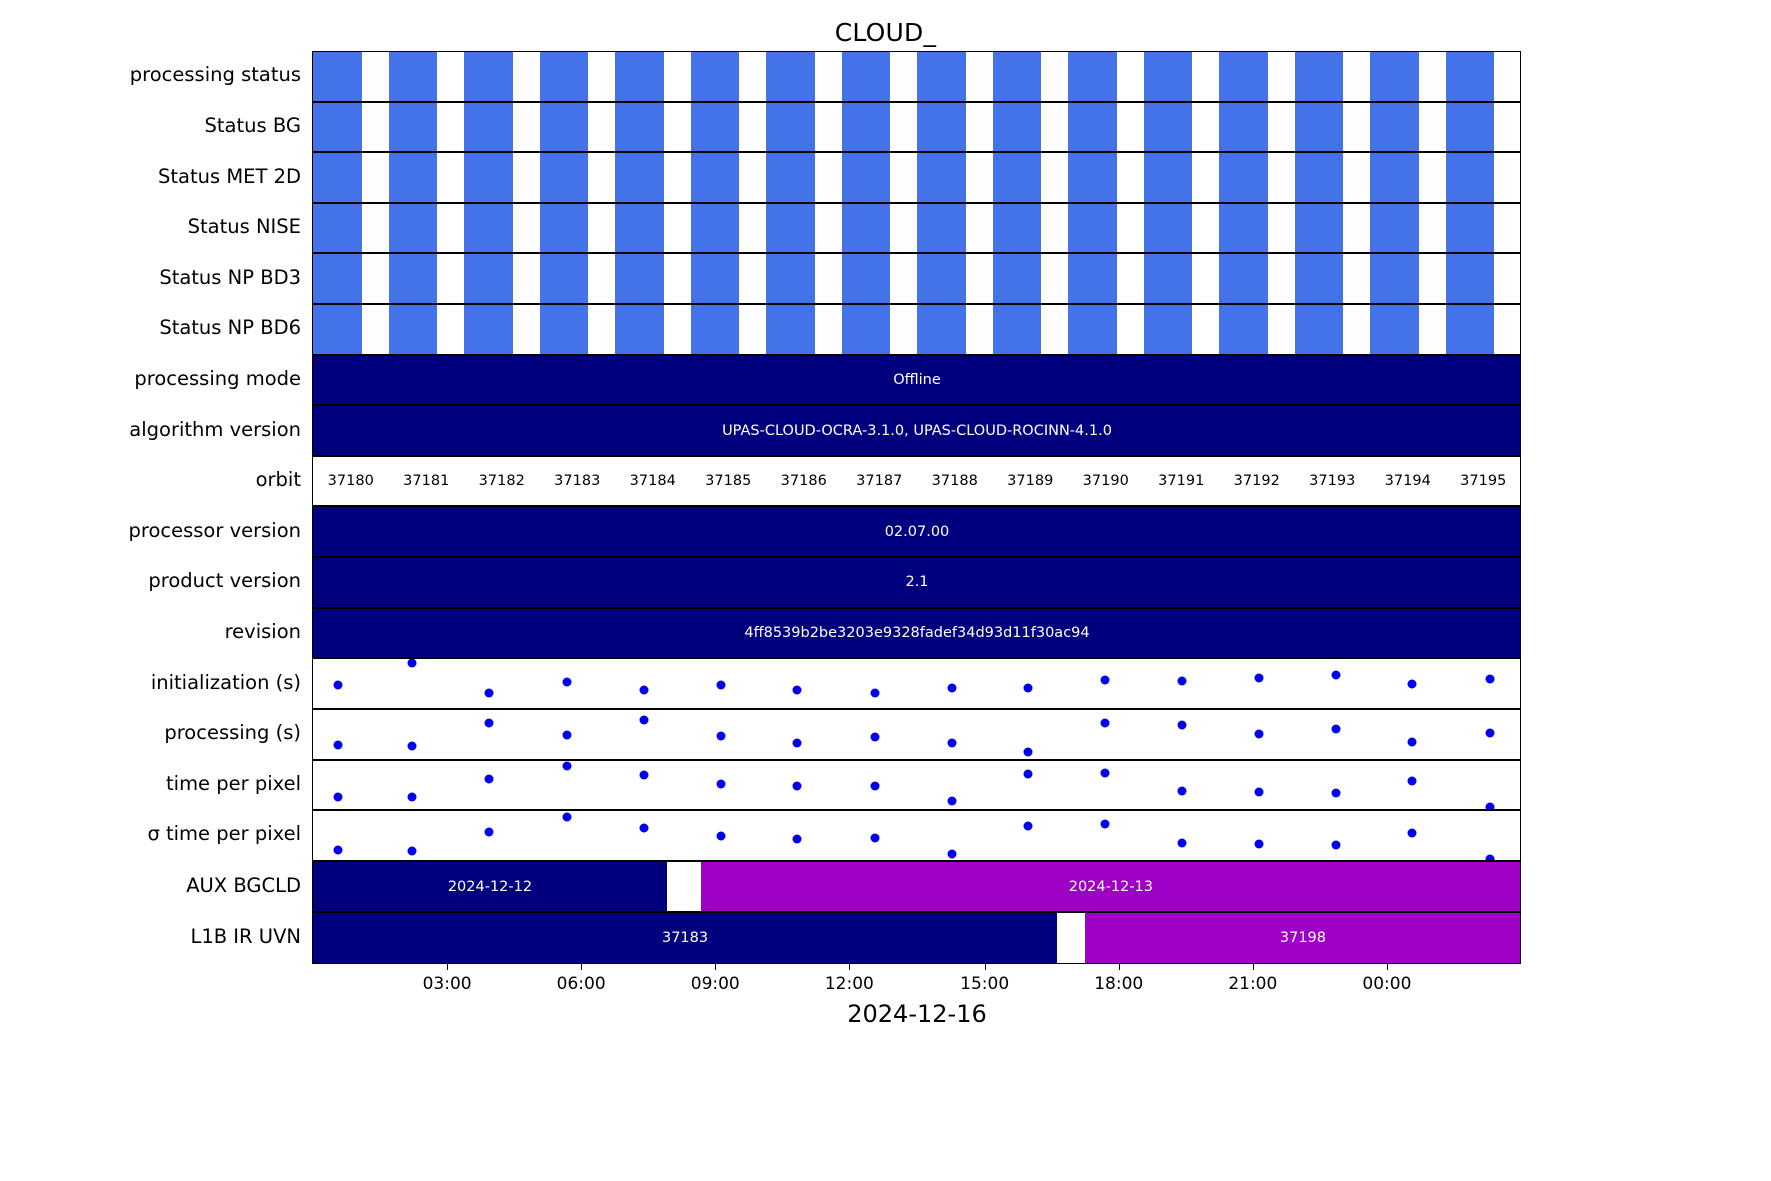 This screenshot has width=1771, height=1181. Describe the element at coordinates (1302, 938) in the screenshot. I see `timeline-bar: 37198` at that location.